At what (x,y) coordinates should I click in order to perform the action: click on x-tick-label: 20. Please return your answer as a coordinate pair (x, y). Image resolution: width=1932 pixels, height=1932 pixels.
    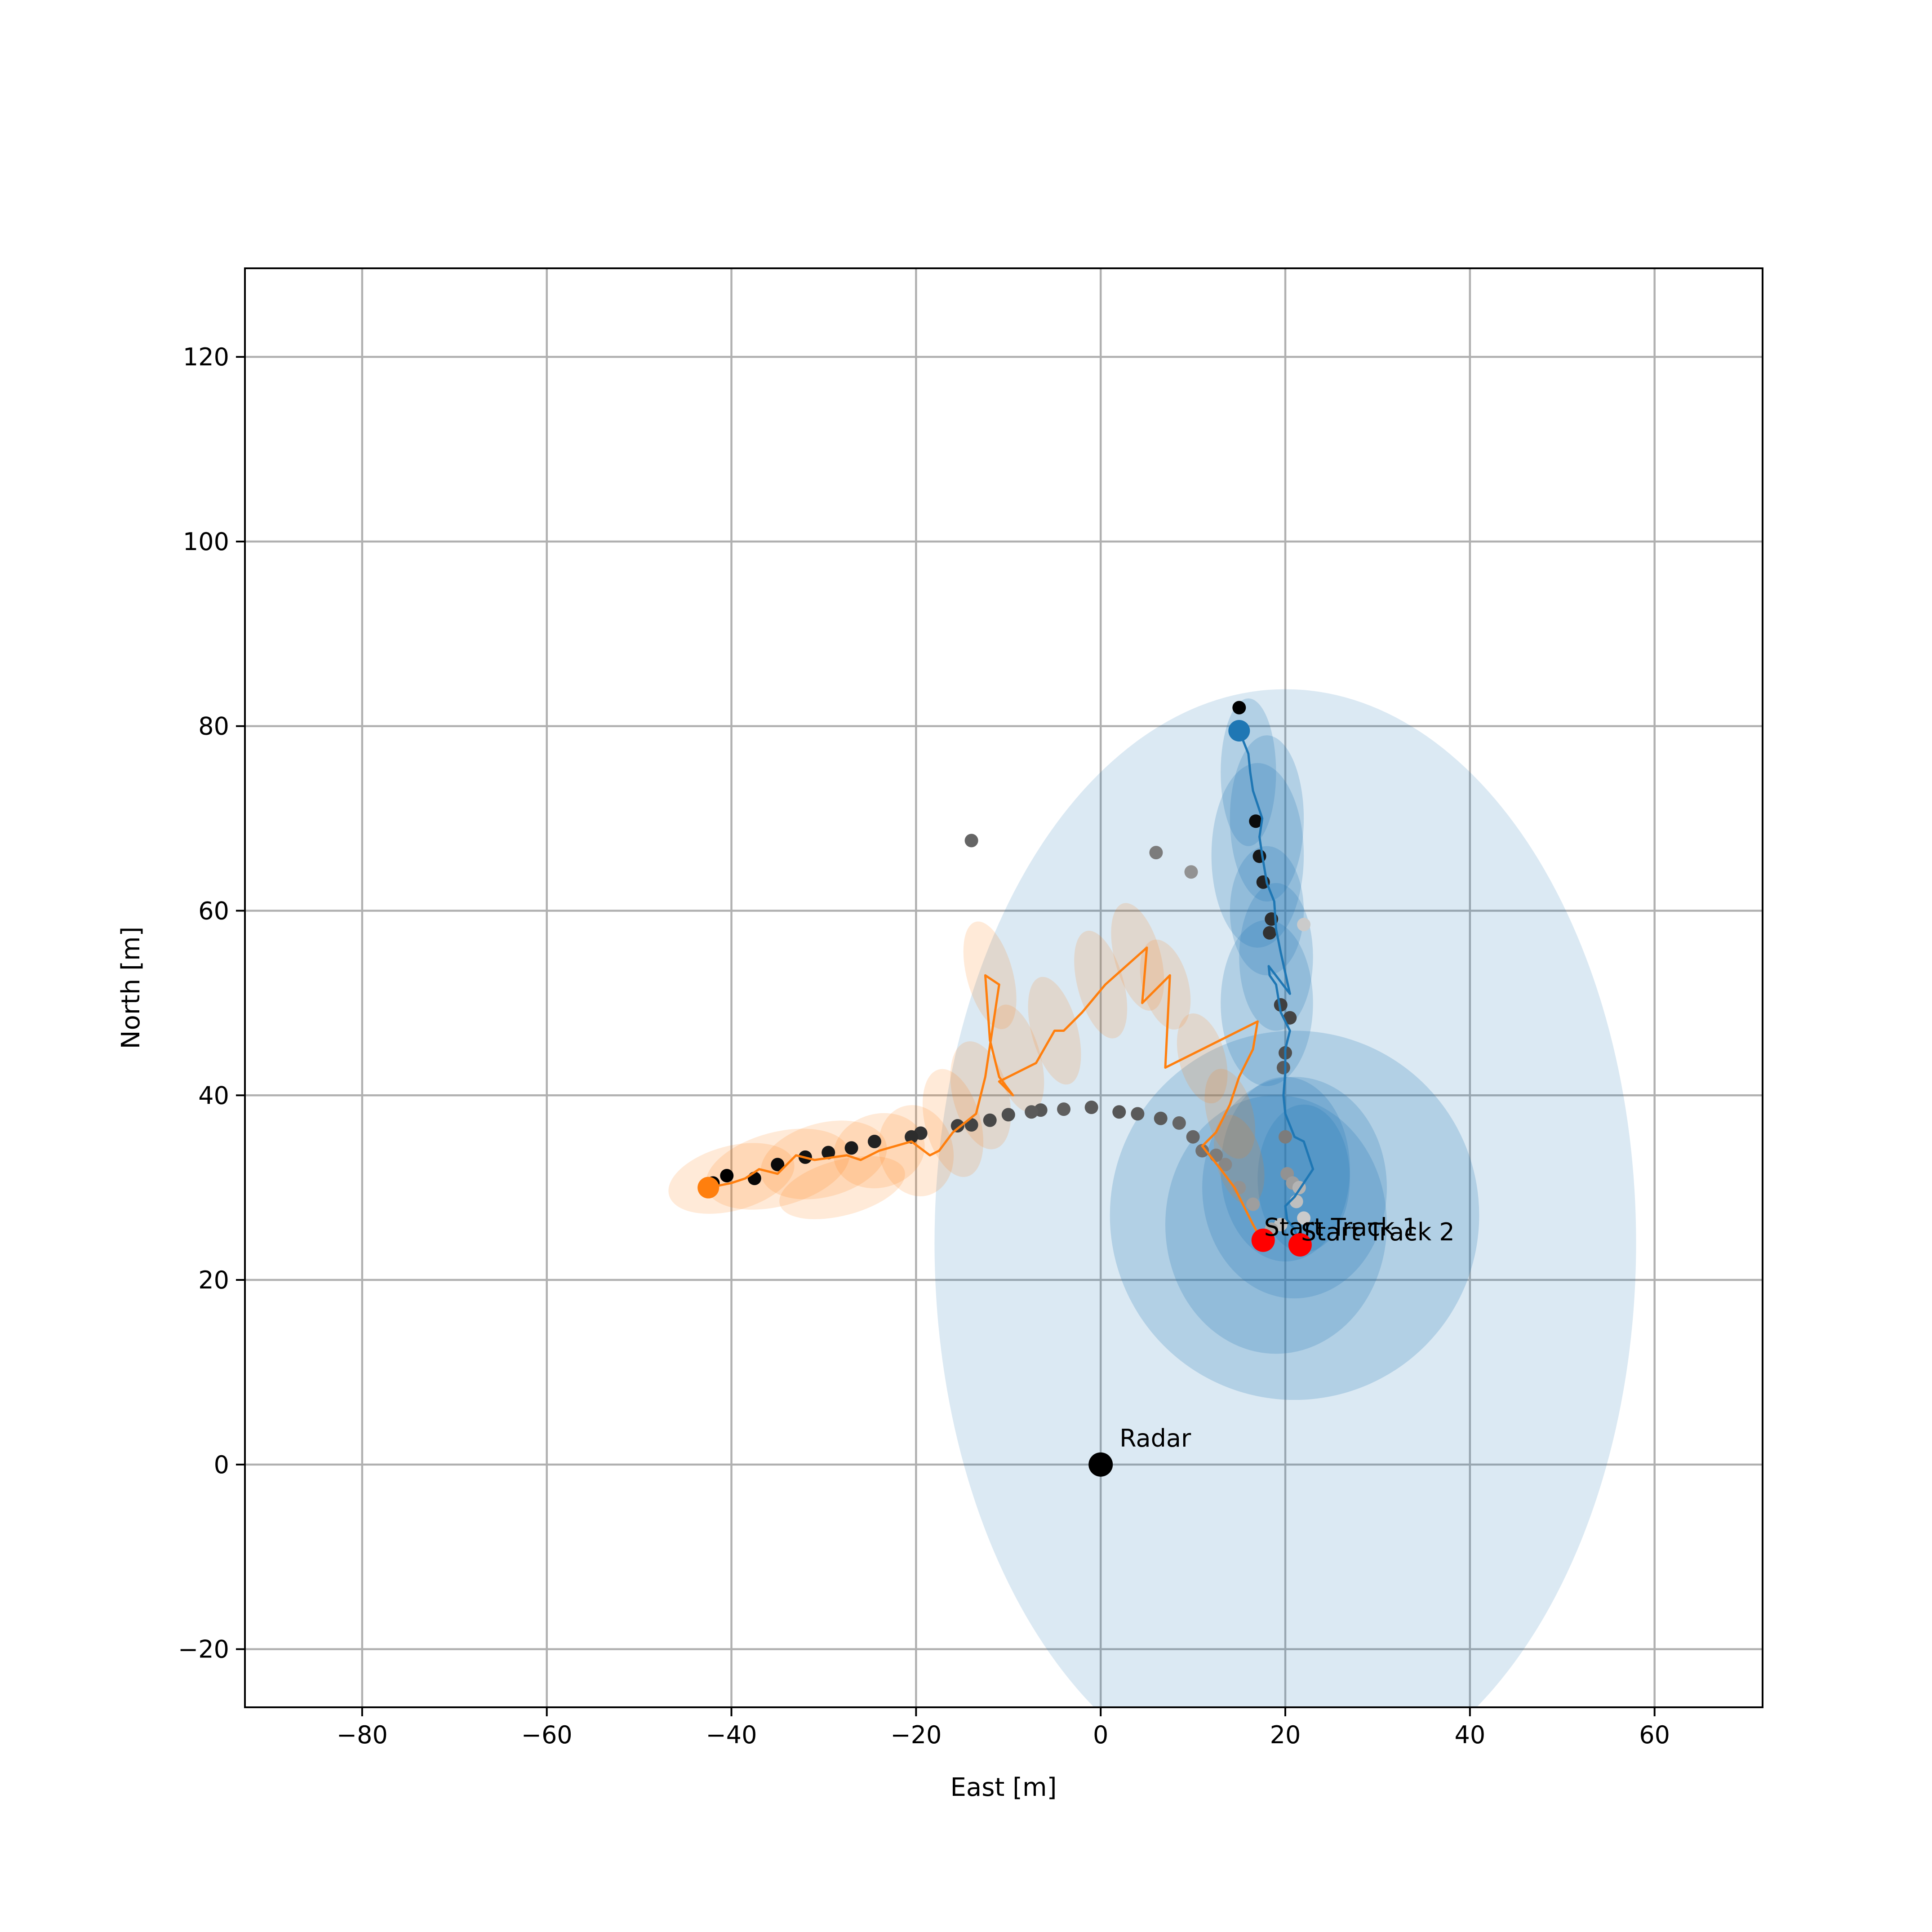
    Looking at the image, I should click on (1285, 1735).